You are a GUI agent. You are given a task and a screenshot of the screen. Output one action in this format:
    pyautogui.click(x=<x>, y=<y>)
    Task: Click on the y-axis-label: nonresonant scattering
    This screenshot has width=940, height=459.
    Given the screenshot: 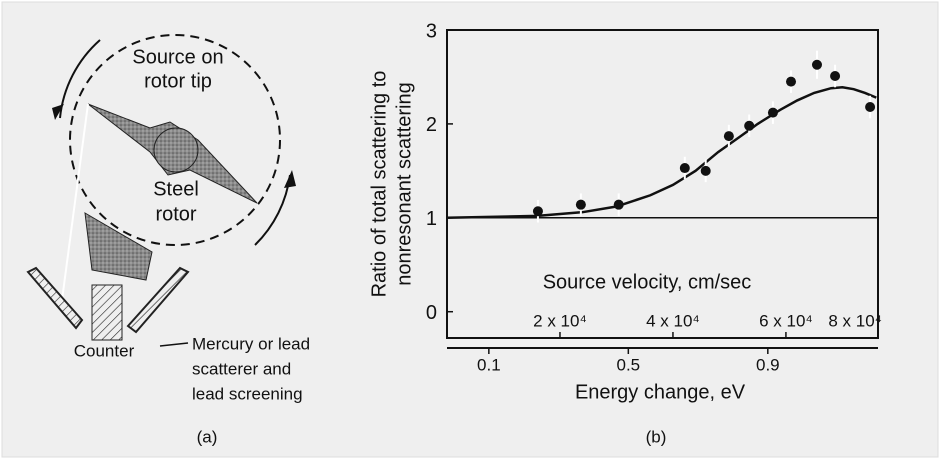 What is the action you would take?
    pyautogui.click(x=404, y=183)
    